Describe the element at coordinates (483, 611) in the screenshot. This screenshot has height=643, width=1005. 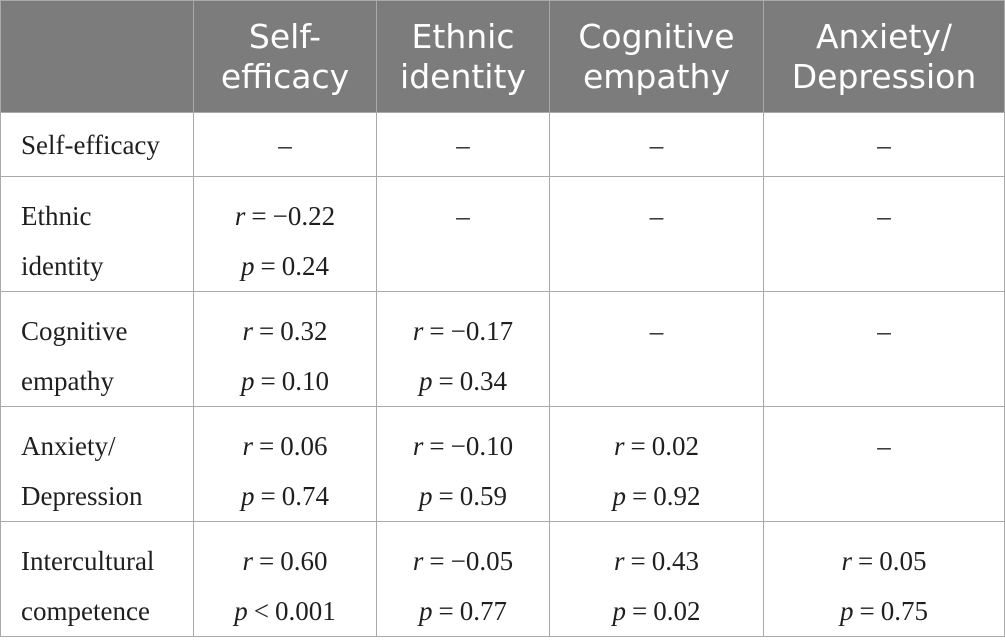
I see `p-value: 0.77` at that location.